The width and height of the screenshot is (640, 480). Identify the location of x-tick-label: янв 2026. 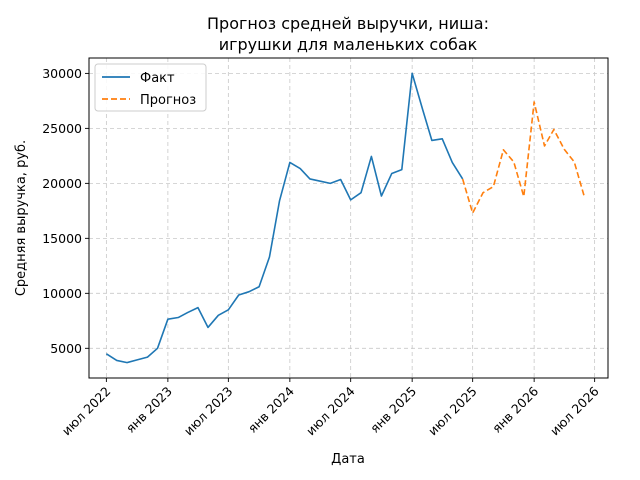
(515, 409).